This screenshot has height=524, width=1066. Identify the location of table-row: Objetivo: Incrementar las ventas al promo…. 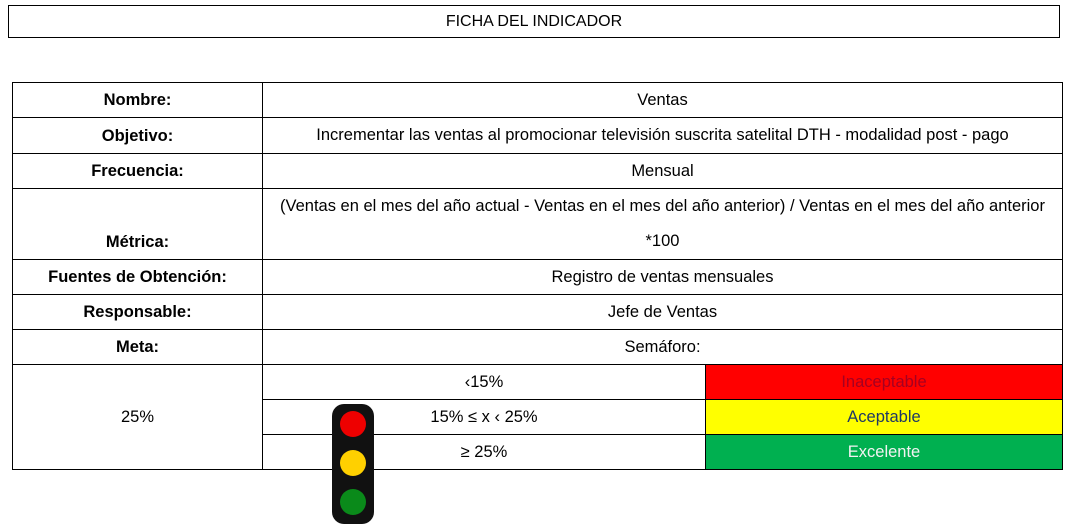
(537, 135).